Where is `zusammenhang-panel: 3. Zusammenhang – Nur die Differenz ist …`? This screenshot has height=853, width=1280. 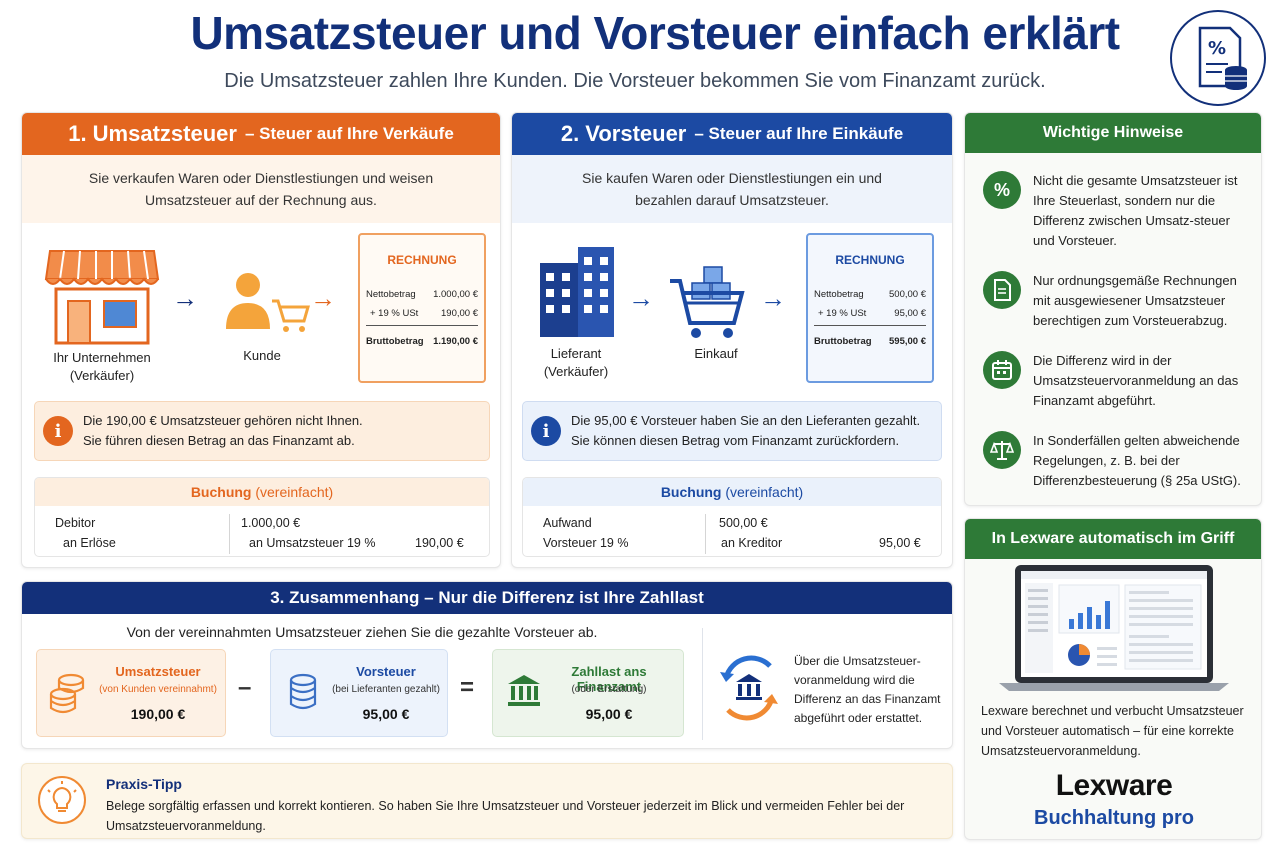 zusammenhang-panel: 3. Zusammenhang – Nur die Differenz ist … is located at coordinates (487, 665).